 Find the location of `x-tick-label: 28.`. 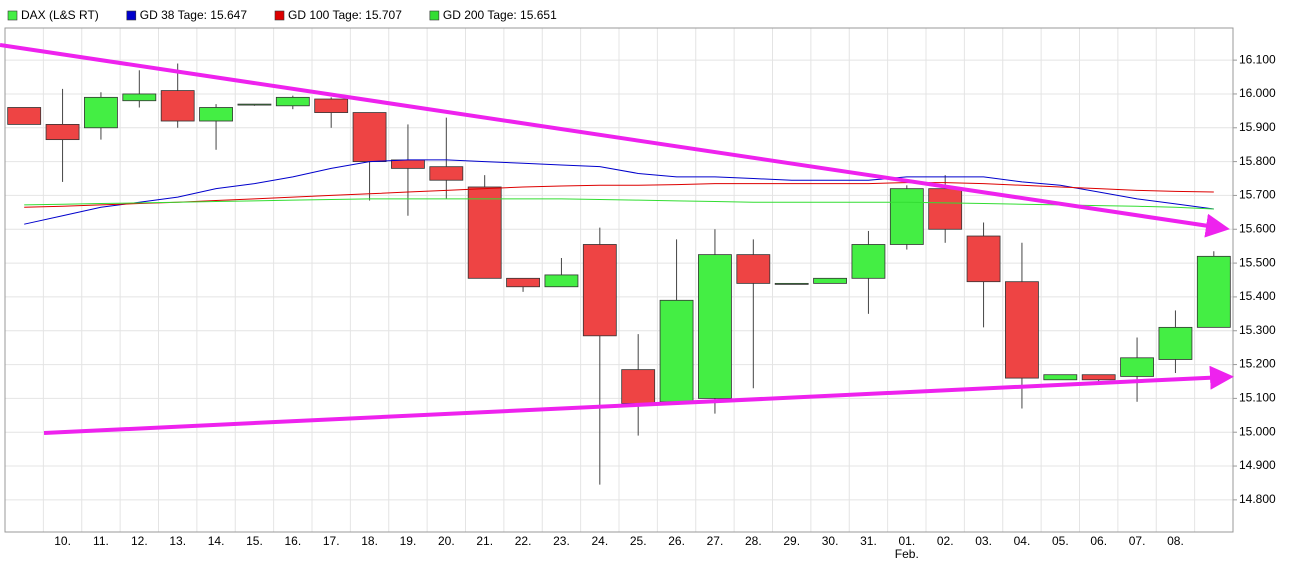

x-tick-label: 28. is located at coordinates (753, 541).